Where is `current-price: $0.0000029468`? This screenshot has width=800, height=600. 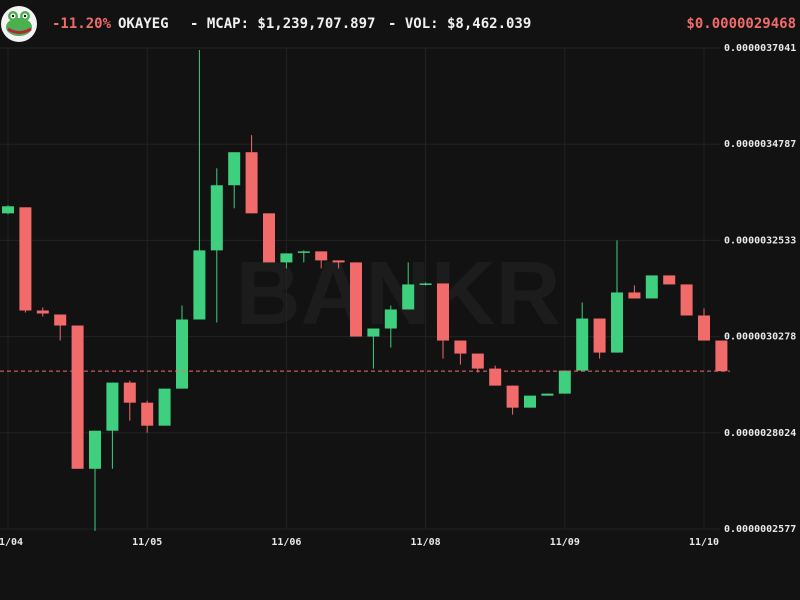
current-price: $0.0000029468 is located at coordinates (741, 24).